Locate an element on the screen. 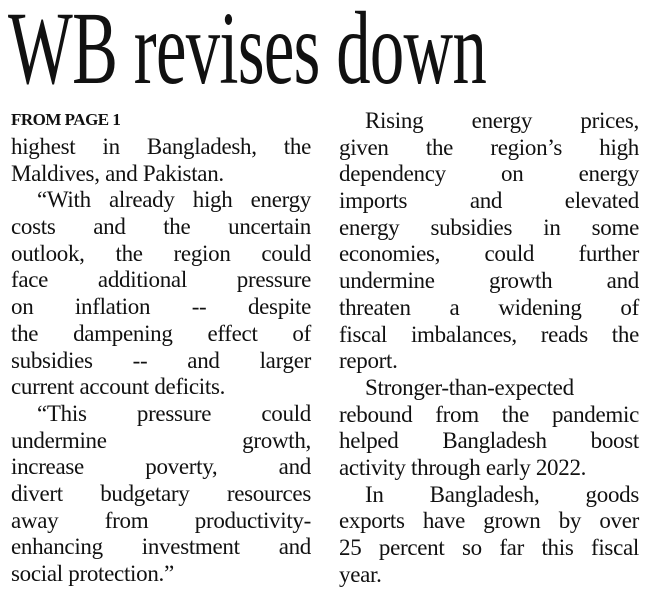 This screenshot has height=604, width=649. text-line: on inflation -- despite is located at coordinates (161, 307).